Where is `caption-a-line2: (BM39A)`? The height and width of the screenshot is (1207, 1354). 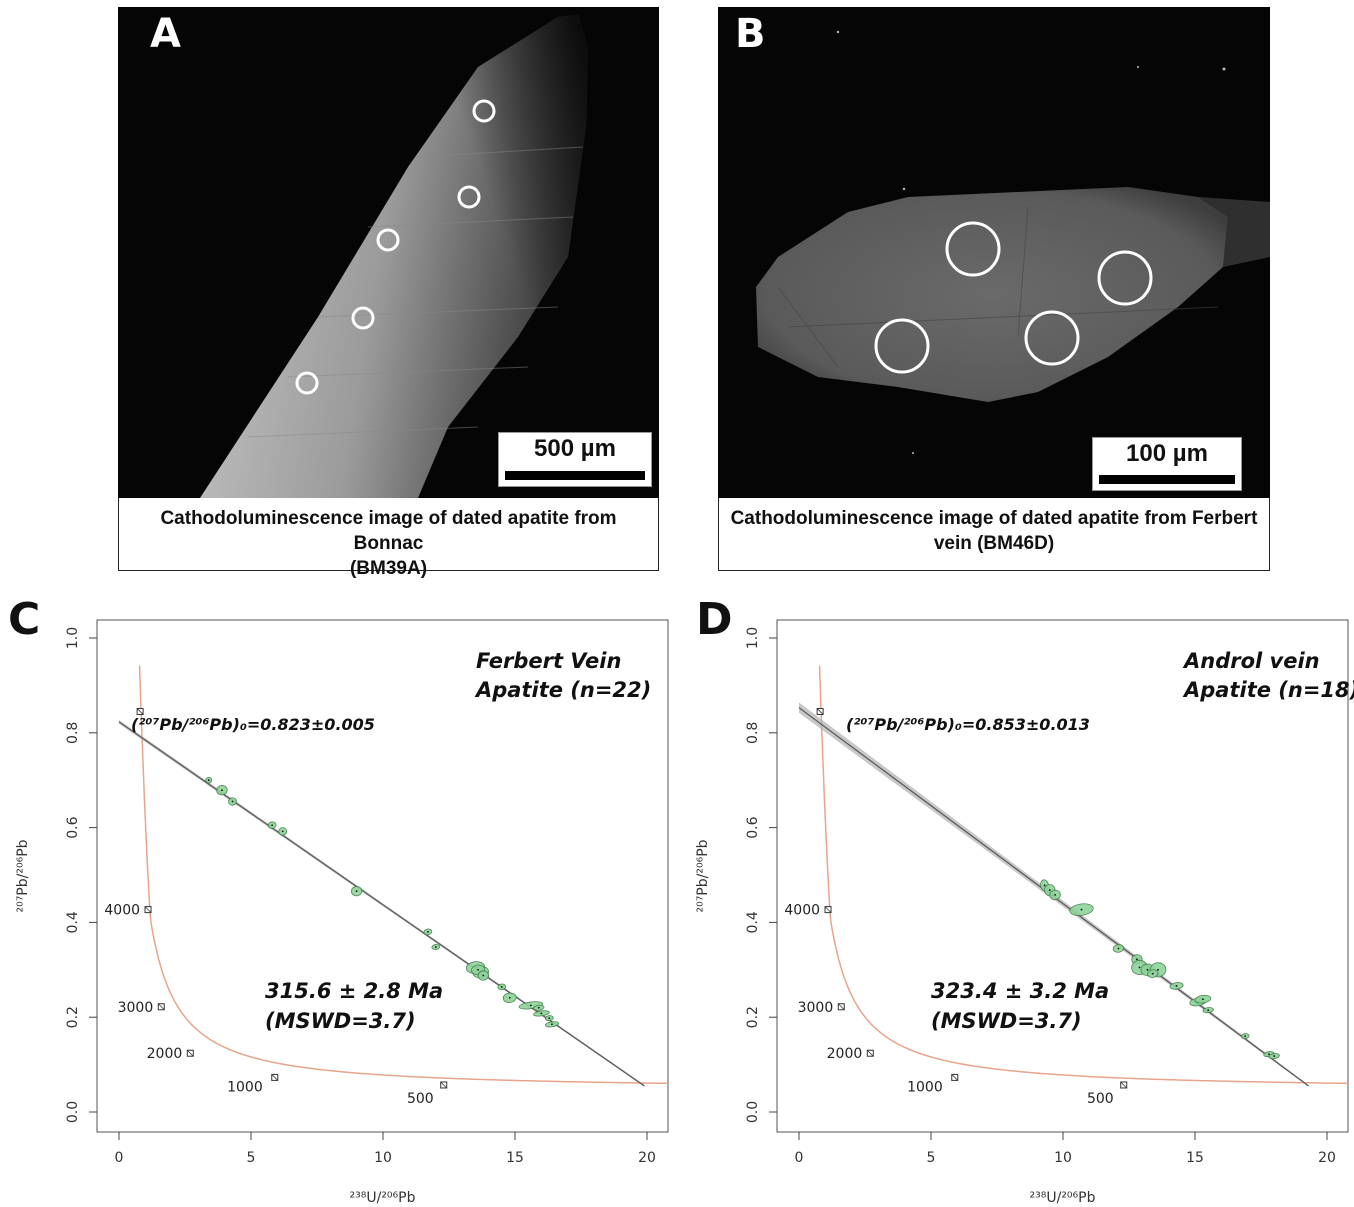
caption-a-line2: (BM39A) is located at coordinates (388, 568).